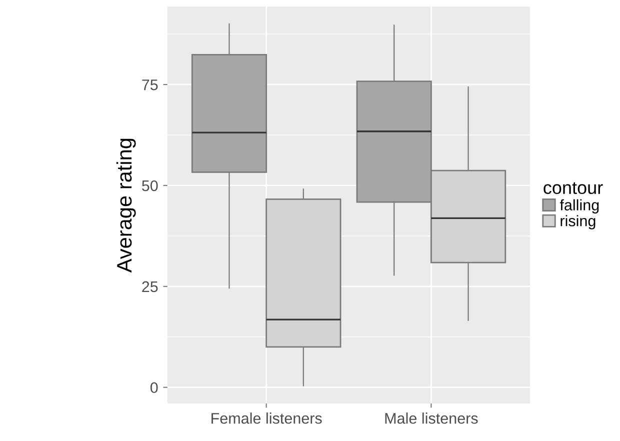  What do you see at coordinates (573, 188) in the screenshot?
I see `legend-title: contour` at bounding box center [573, 188].